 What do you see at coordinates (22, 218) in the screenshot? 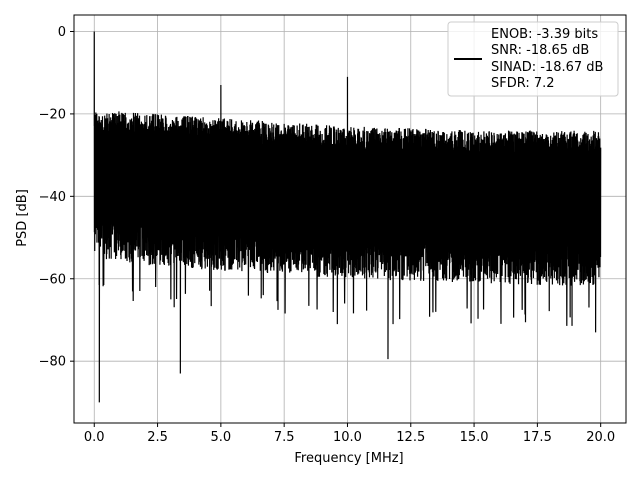
I see `y-axis-label: PSD [dB]` at bounding box center [22, 218].